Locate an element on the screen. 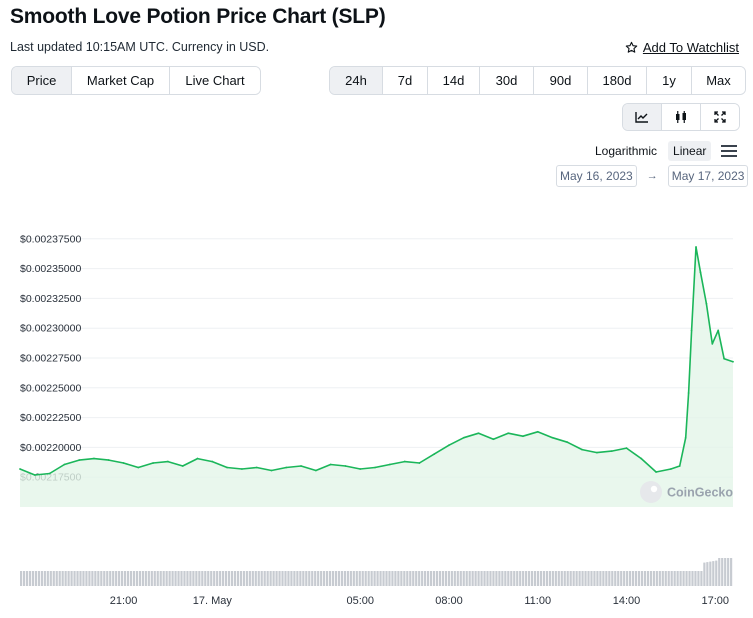 Image resolution: width=753 pixels, height=618 pixels. volume-bars is located at coordinates (376, 572).